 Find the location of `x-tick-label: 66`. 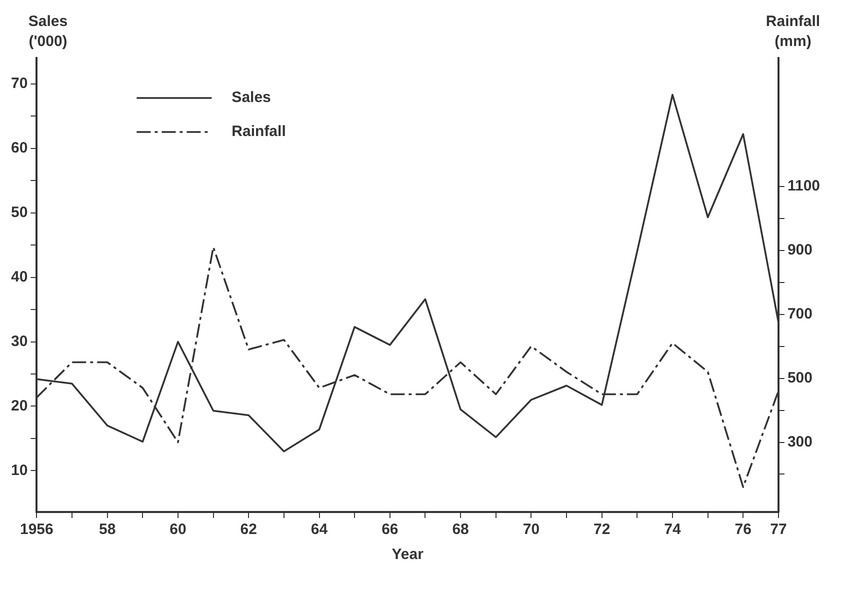

x-tick-label: 66 is located at coordinates (390, 529).